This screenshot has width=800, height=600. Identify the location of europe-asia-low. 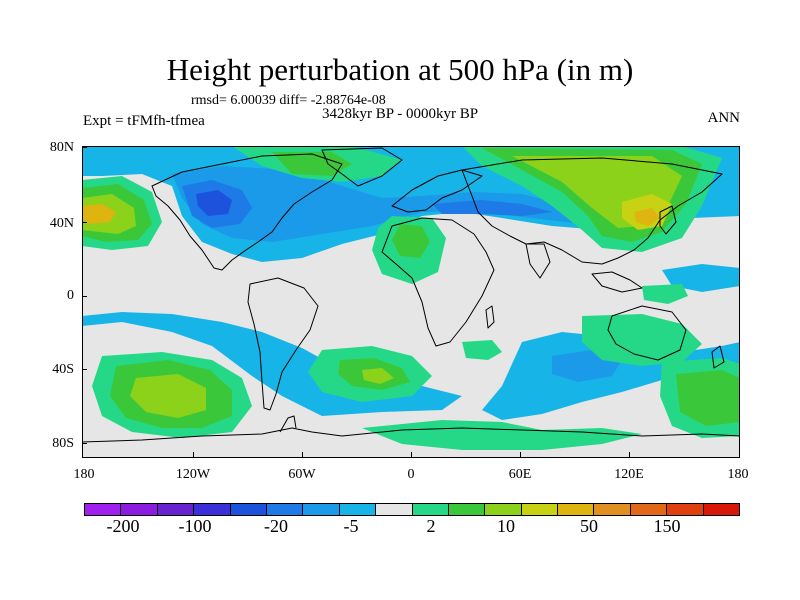
(492, 208).